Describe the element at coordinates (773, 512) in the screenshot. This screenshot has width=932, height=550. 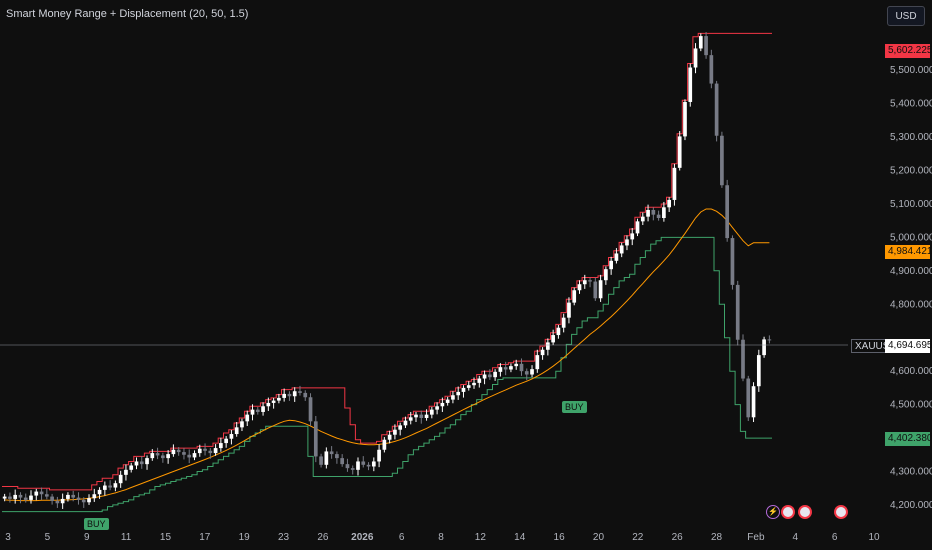
I see `lightning-icon: ⚡` at that location.